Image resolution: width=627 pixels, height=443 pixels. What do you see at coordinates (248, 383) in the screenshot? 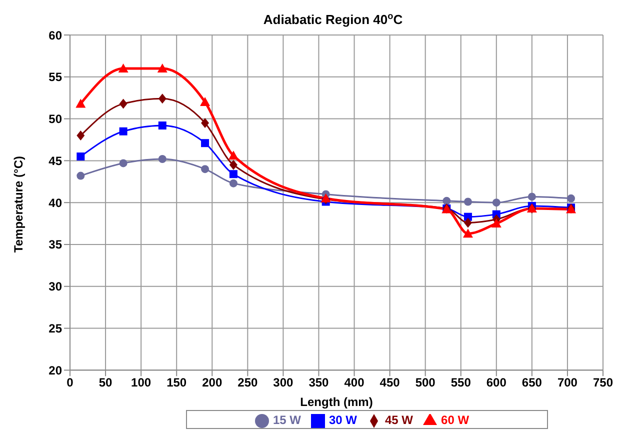
I see `x-tick-label: 250` at bounding box center [248, 383].